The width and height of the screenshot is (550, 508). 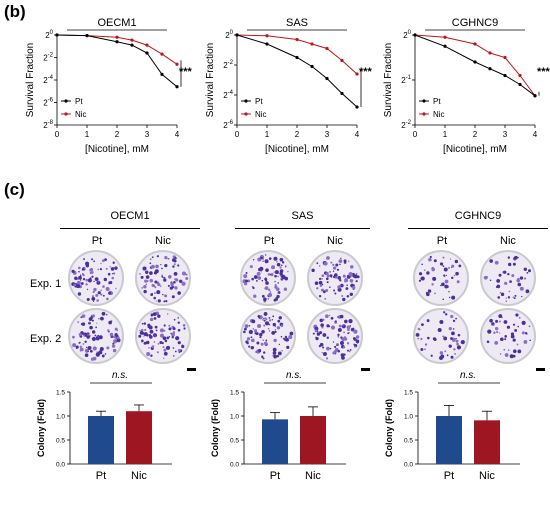 I want to click on panel-c-label: (c), so click(x=14, y=189).